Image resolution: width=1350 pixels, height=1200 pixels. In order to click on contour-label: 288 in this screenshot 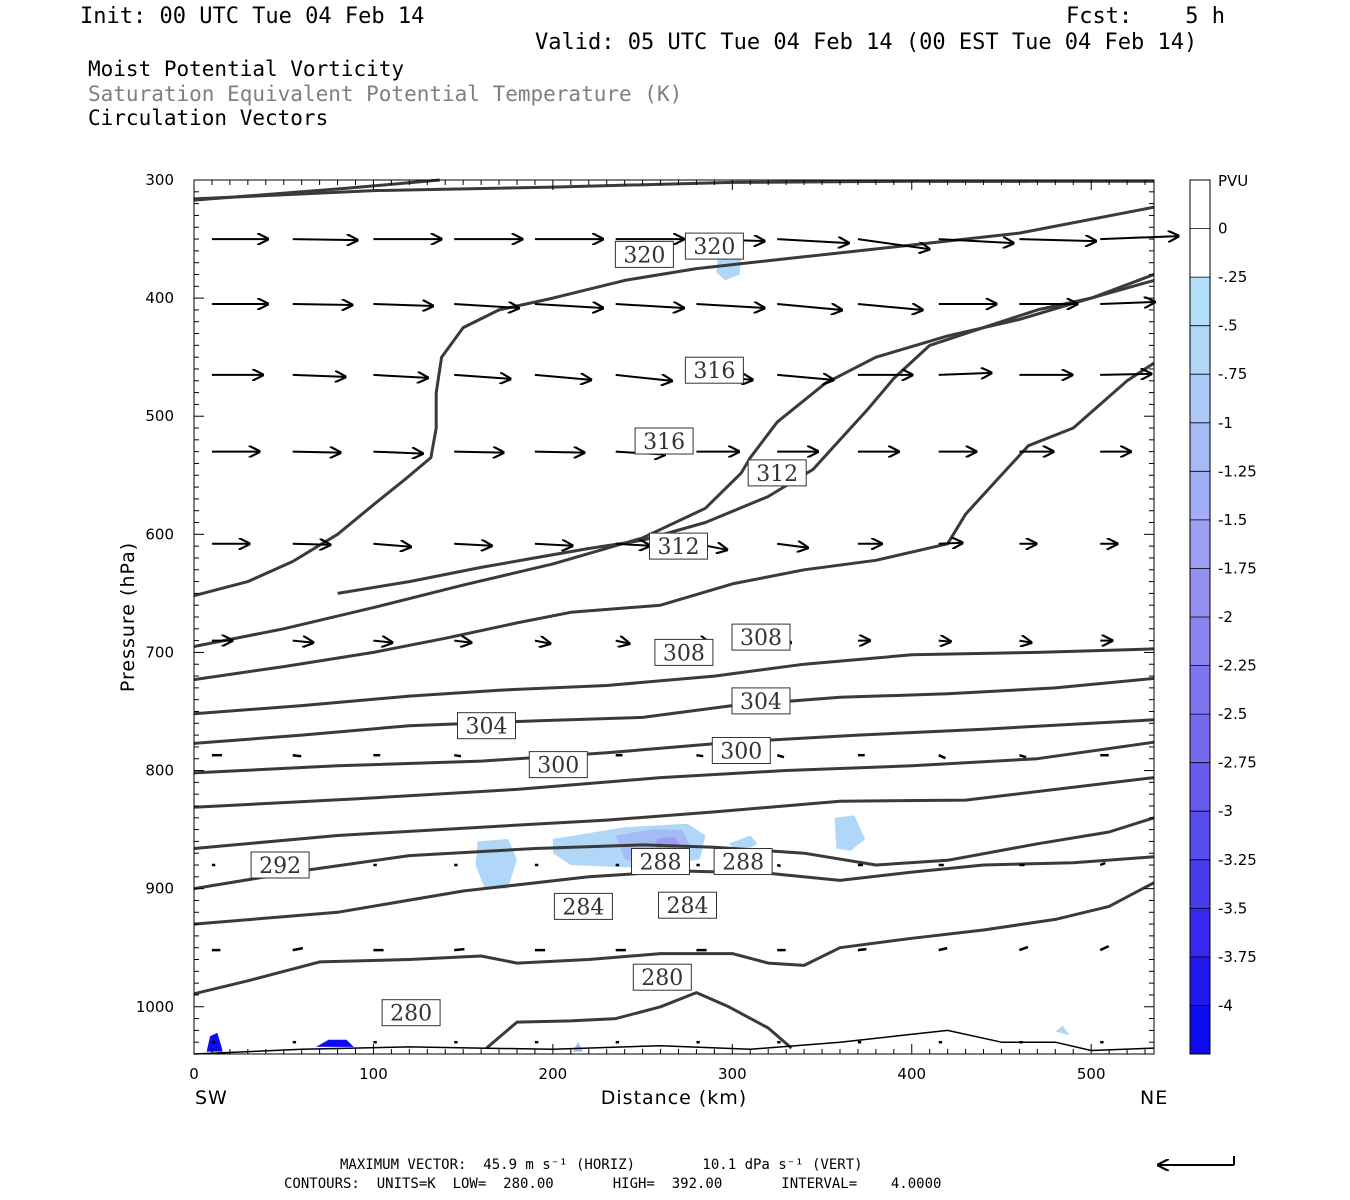, I will do `click(660, 862)`.